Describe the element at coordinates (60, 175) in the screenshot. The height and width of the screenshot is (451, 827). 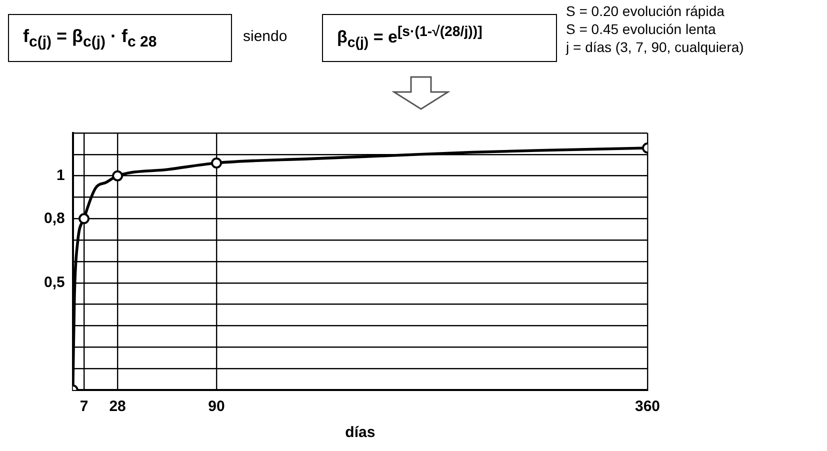
I see `y-tick-label: 1` at that location.